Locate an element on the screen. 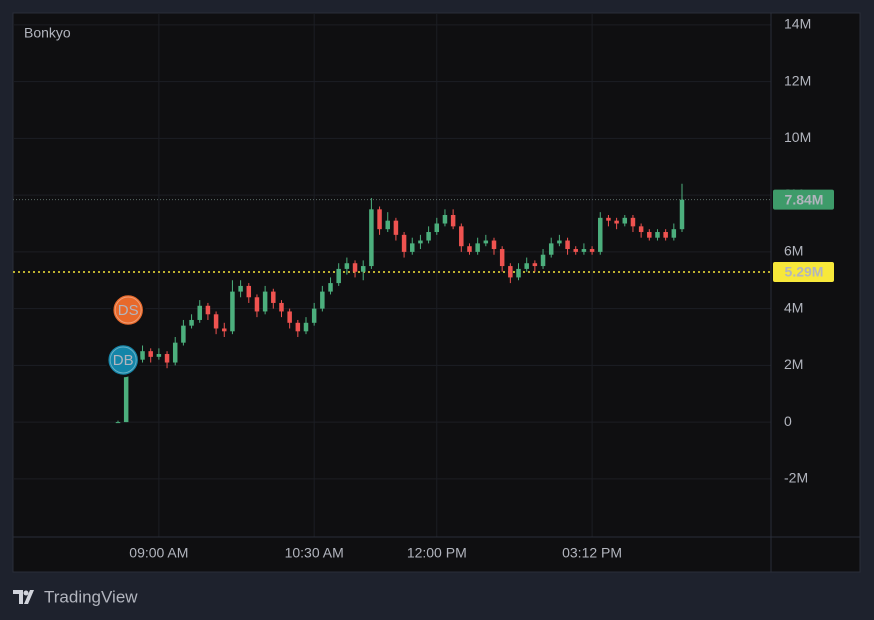 Image resolution: width=874 pixels, height=620 pixels. price-label: 5.29M is located at coordinates (804, 272).